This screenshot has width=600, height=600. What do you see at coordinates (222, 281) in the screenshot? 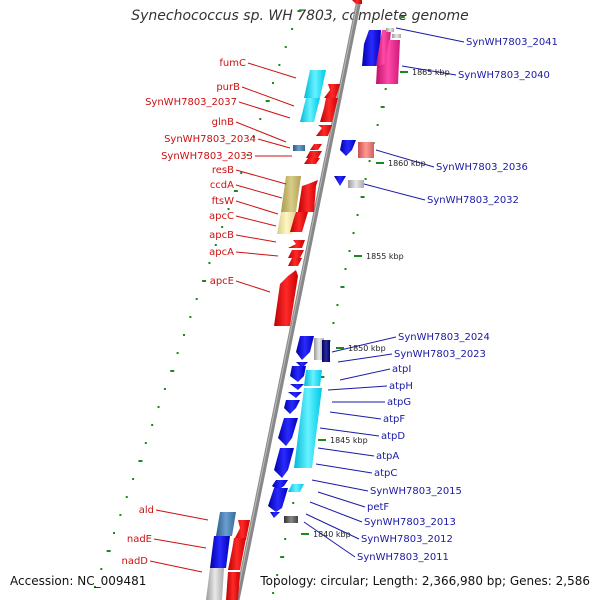
I see `gene-label: apcE` at bounding box center [222, 281].